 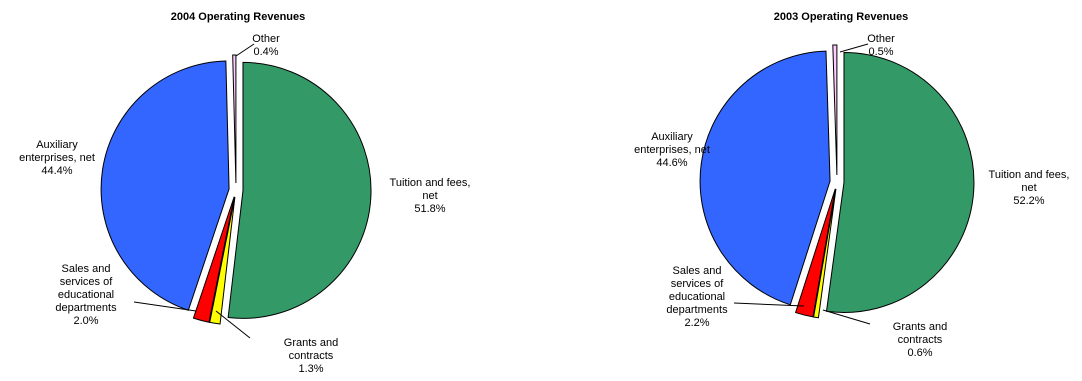 I want to click on slice-percent: 44.6%, so click(x=671, y=163).